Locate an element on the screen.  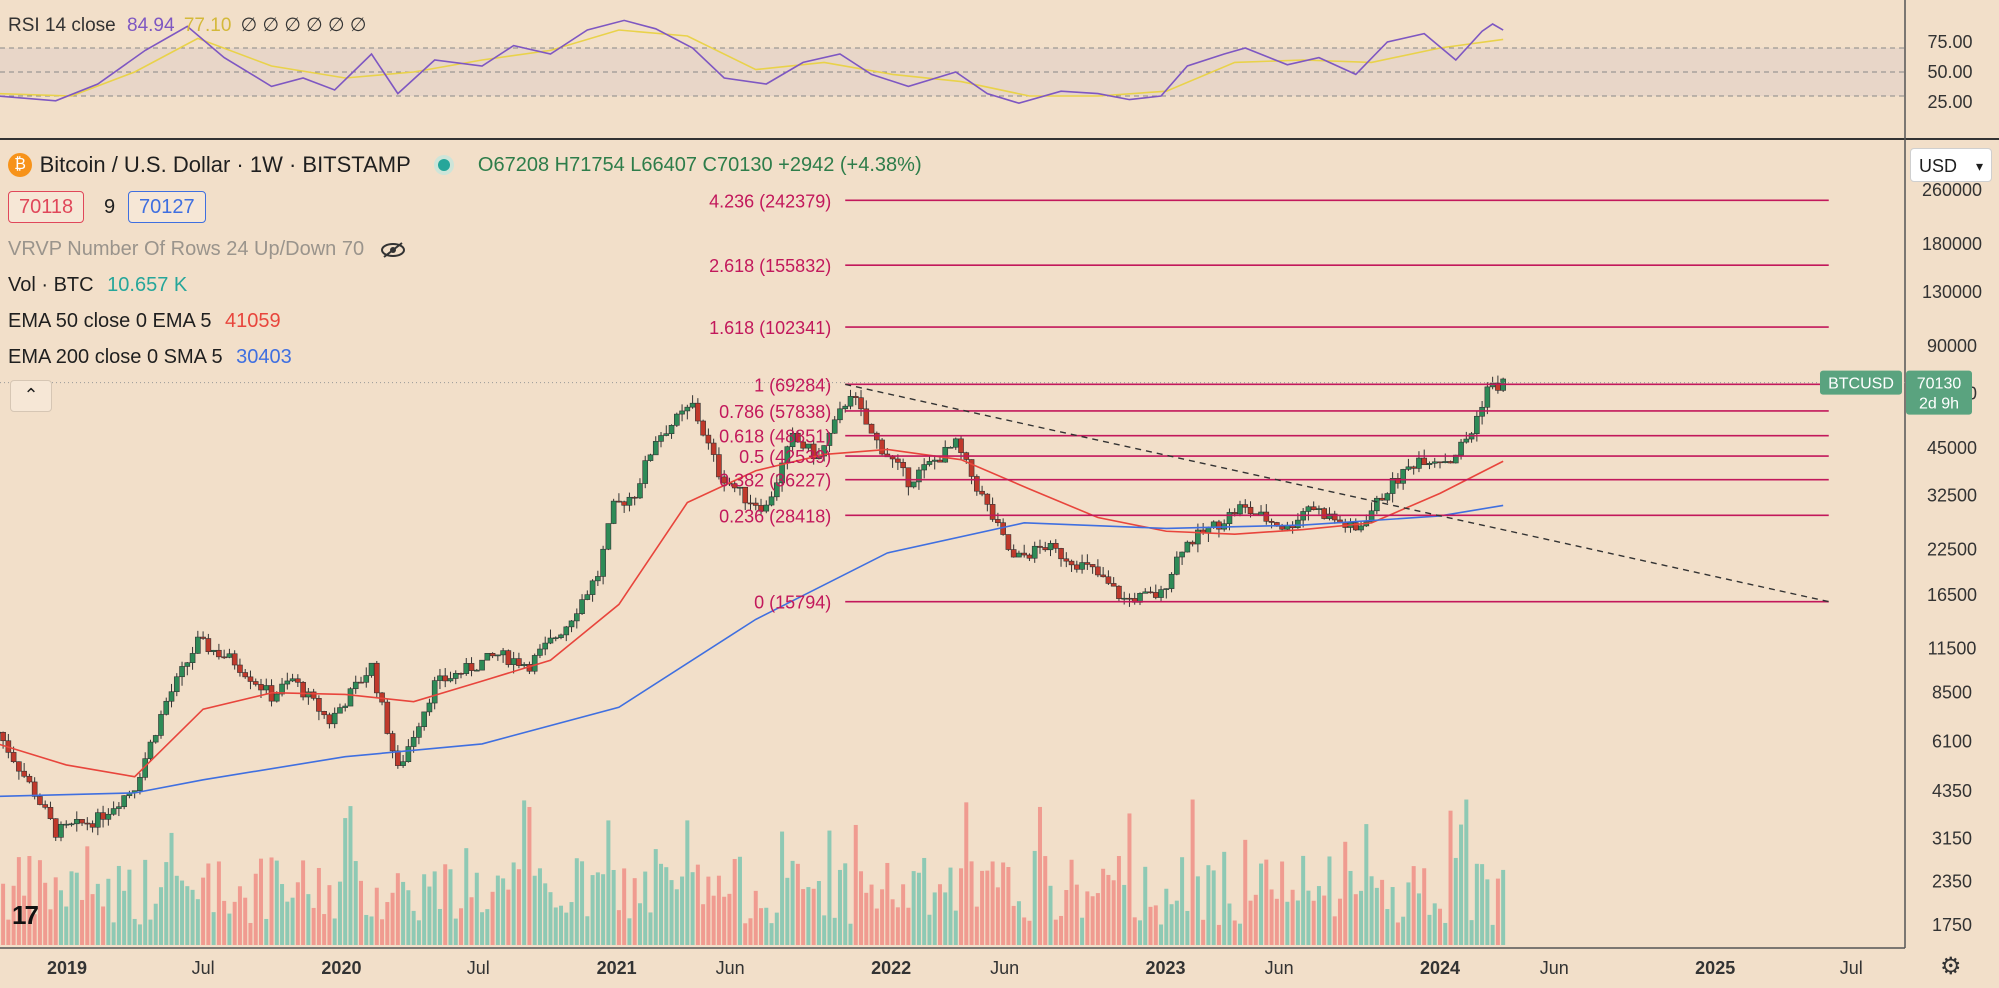
ask-price: 70127 is located at coordinates (167, 207).